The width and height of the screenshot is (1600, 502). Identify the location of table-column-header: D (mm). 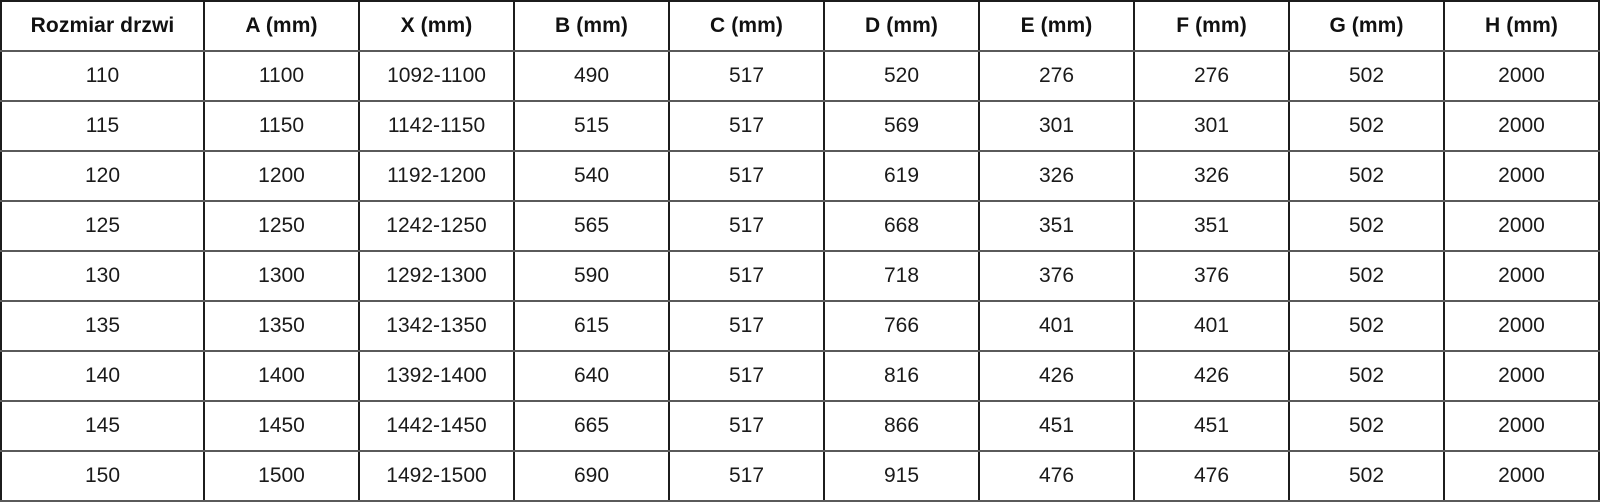
(901, 26).